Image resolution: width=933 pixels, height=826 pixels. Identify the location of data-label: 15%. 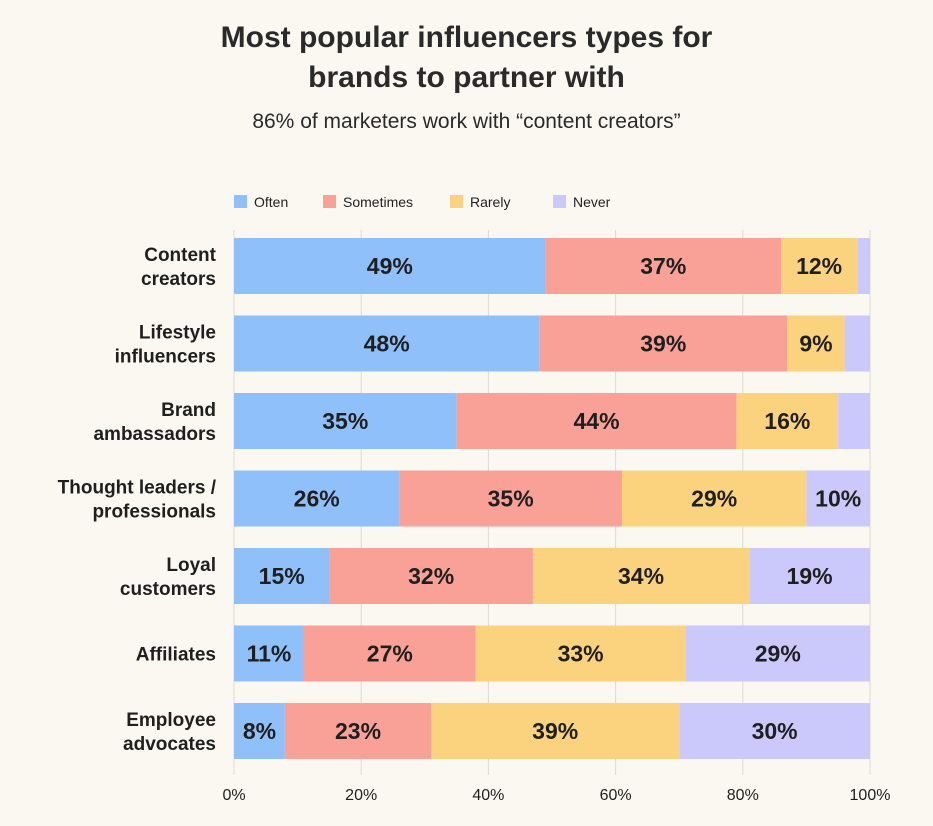
(282, 576).